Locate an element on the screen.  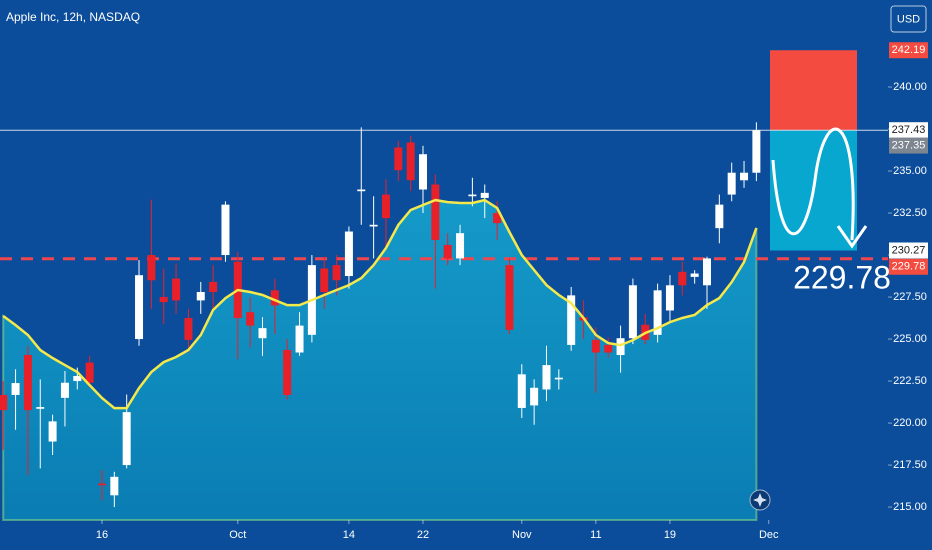
y-tick-label: 225.00 is located at coordinates (910, 339).